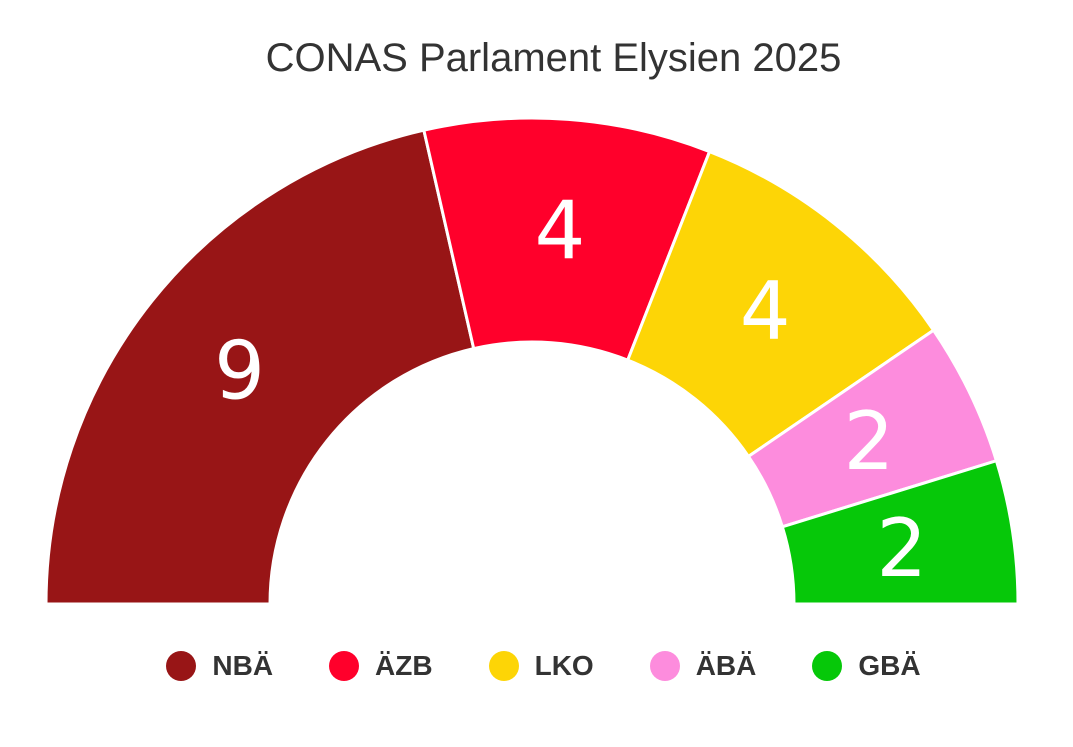 The image size is (1073, 747). I want to click on legend-item-3: LKO, so click(541, 666).